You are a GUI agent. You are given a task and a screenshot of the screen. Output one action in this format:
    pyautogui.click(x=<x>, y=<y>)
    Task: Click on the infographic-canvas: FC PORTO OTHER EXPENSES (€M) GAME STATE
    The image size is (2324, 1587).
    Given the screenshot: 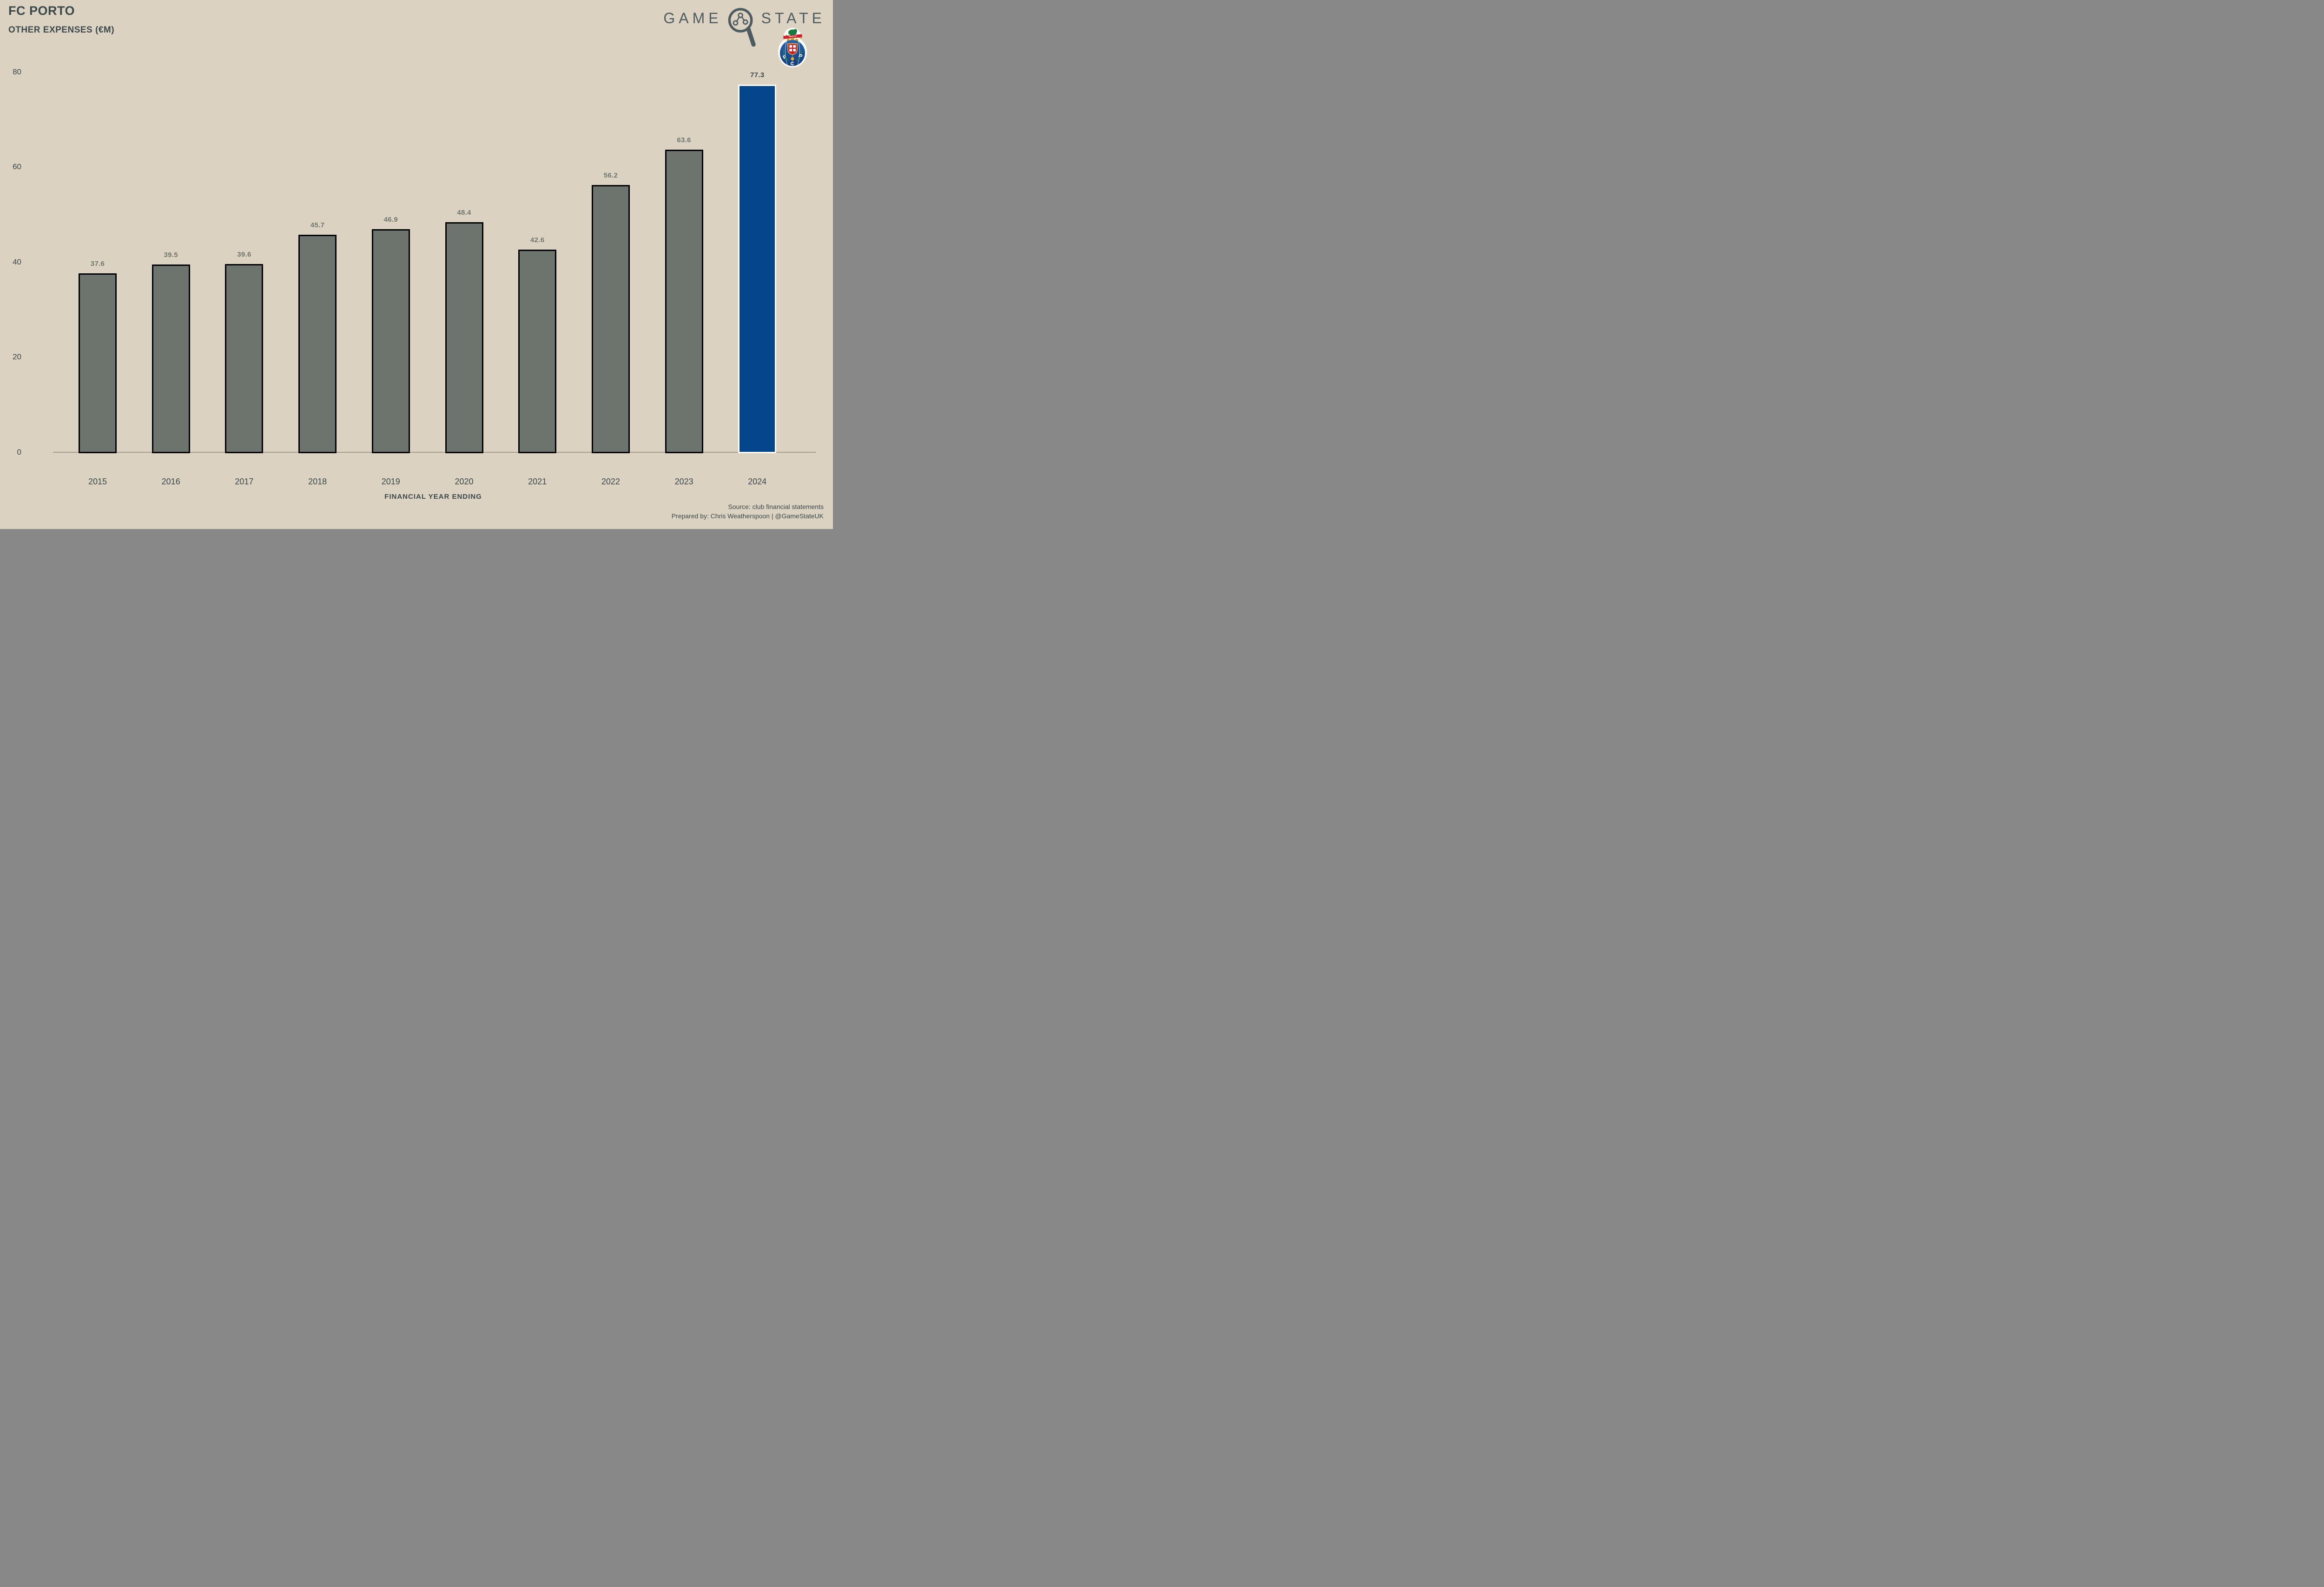 What is the action you would take?
    pyautogui.click(x=416, y=264)
    